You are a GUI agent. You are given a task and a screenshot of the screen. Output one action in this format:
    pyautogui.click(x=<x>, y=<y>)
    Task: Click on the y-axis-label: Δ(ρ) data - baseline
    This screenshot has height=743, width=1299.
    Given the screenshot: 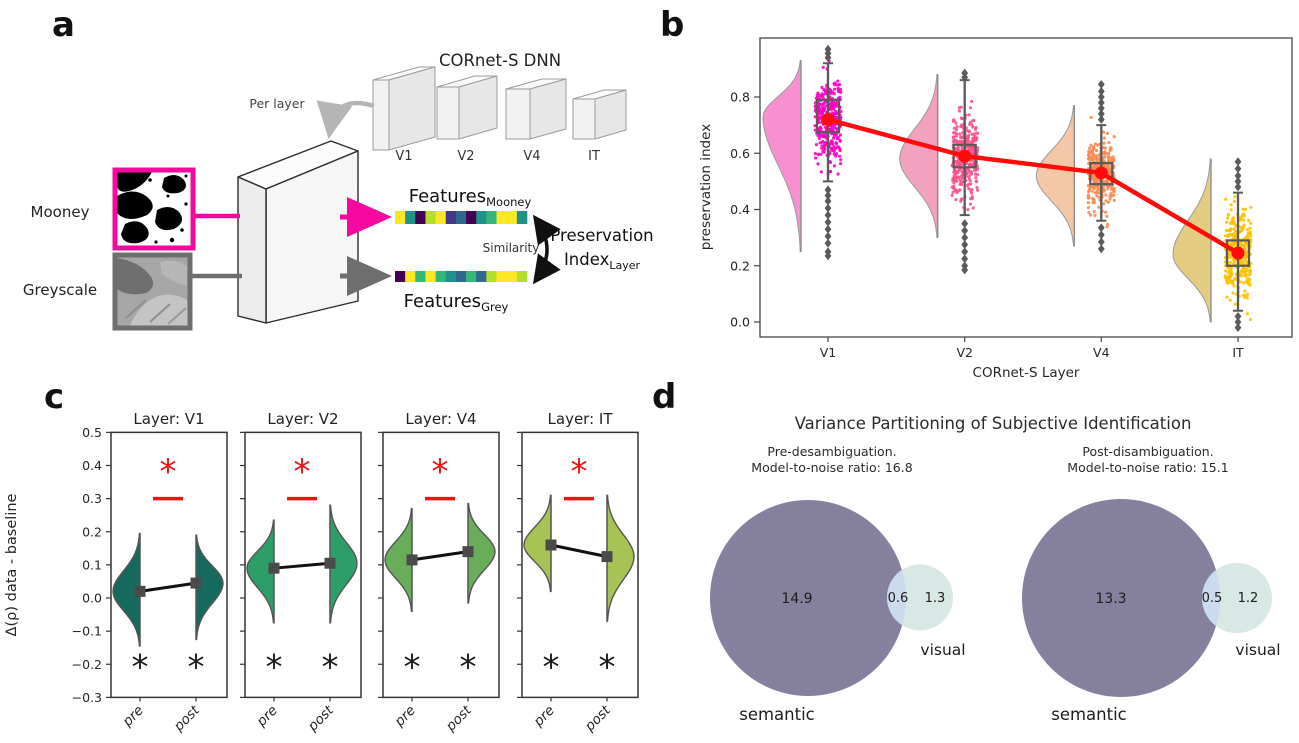 What is the action you would take?
    pyautogui.click(x=12, y=564)
    